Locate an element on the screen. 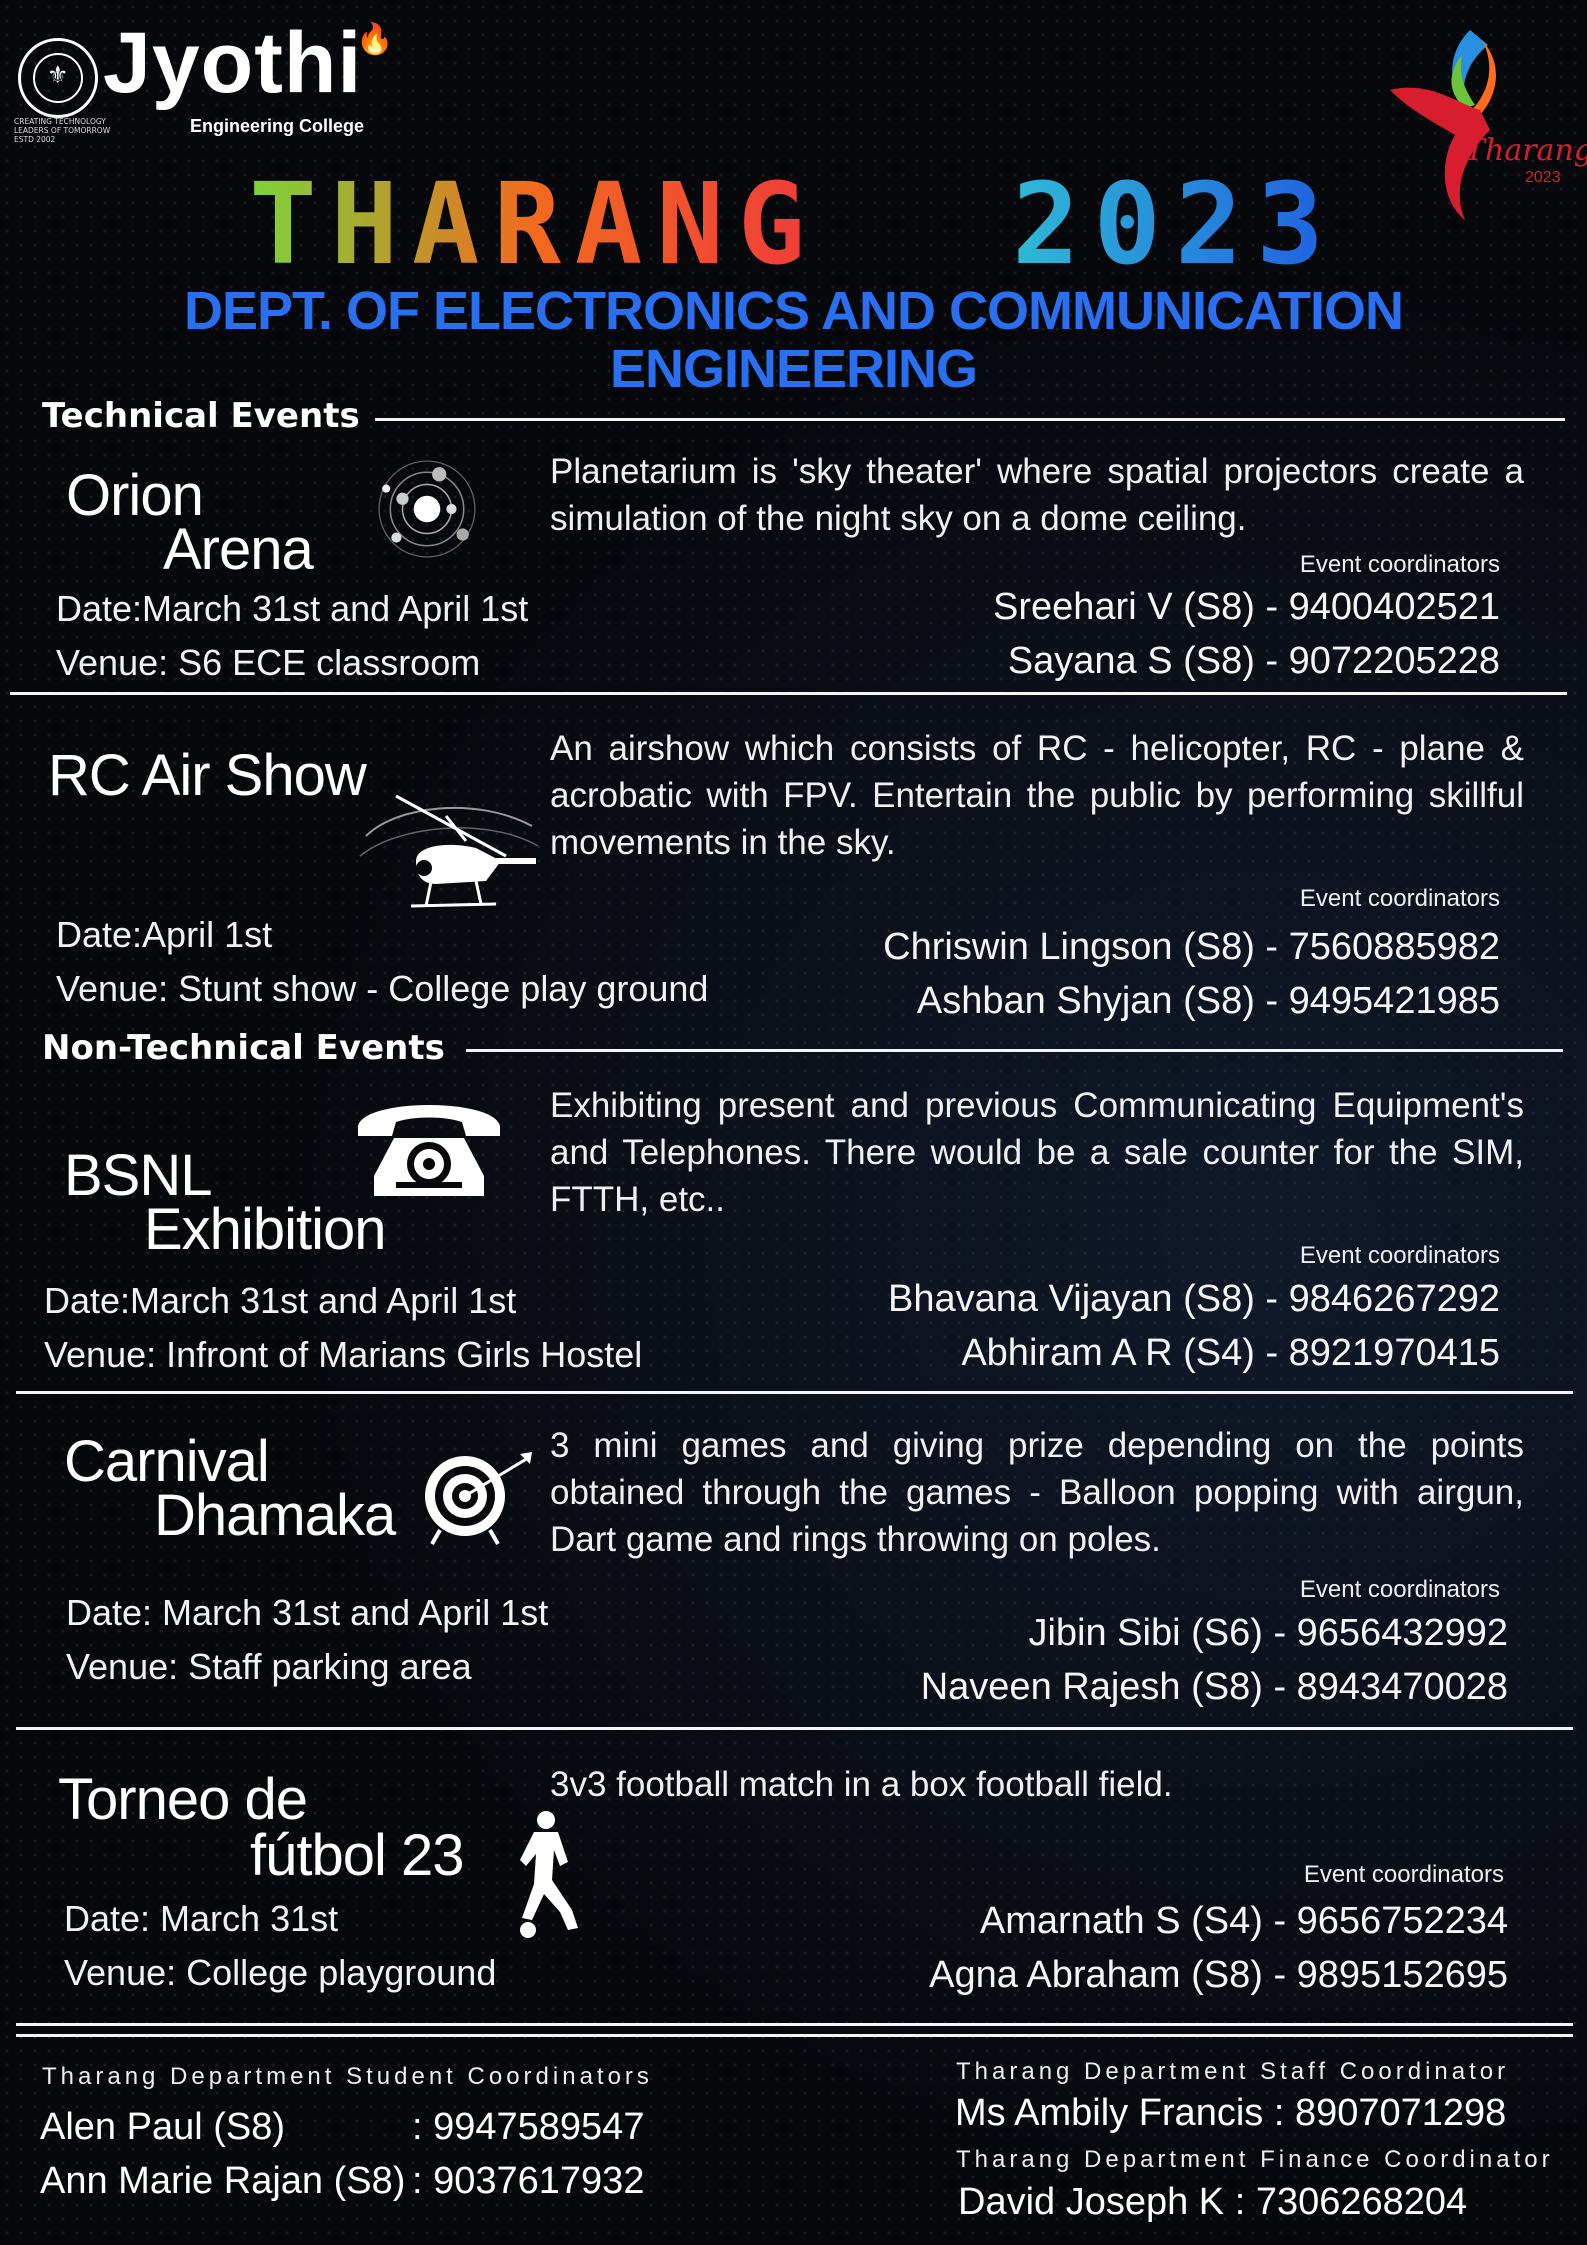 The image size is (1587, 2245). event-name: Orion is located at coordinates (135, 495).